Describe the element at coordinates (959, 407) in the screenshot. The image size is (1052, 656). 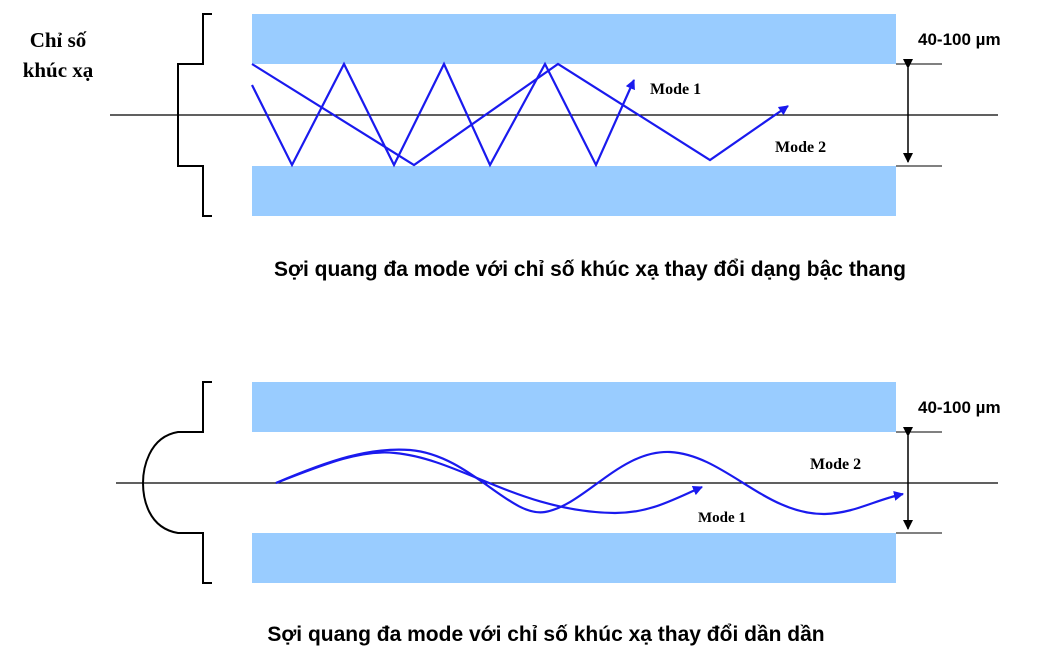
I see `thickness-label-bottom: 40-100 µm` at that location.